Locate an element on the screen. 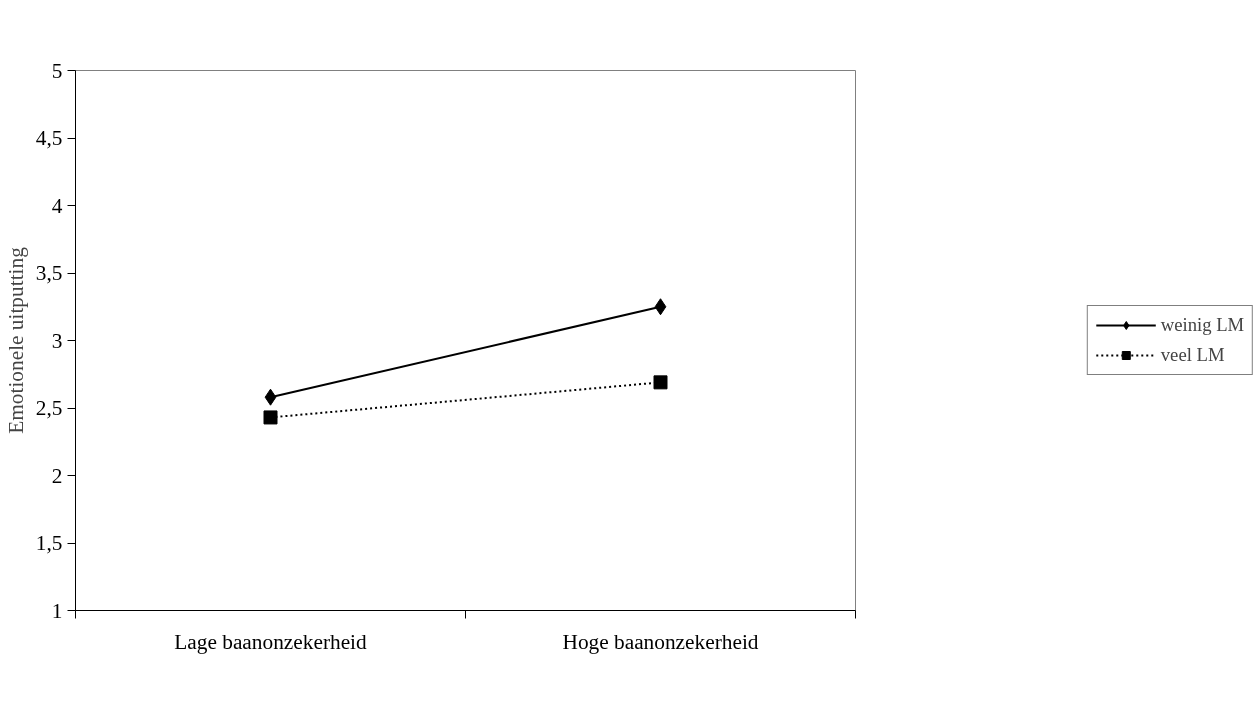 The image size is (1260, 727). legend-label: veel LM is located at coordinates (1192, 355).